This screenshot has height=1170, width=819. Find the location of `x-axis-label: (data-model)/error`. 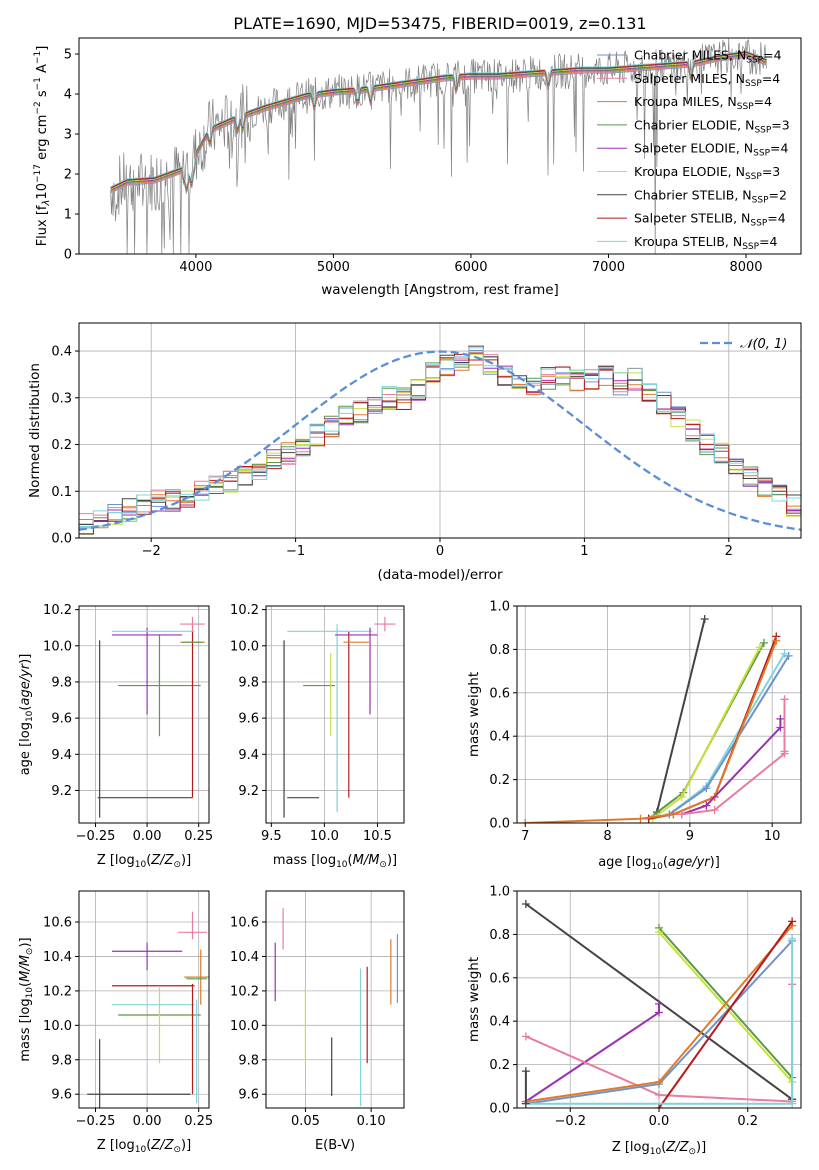

x-axis-label: (data-model)/error is located at coordinates (440, 575).